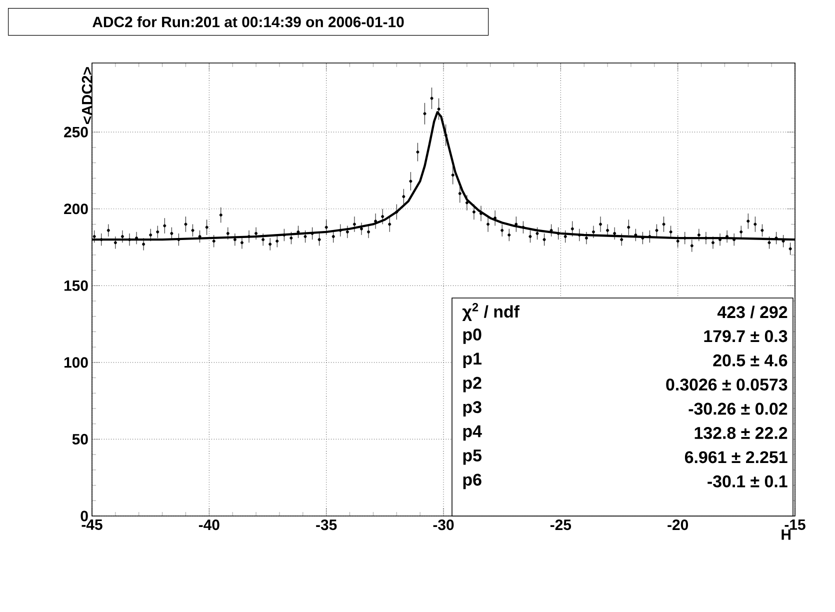  What do you see at coordinates (748, 481) in the screenshot?
I see `annotation: -30.1 ± 0.1` at bounding box center [748, 481].